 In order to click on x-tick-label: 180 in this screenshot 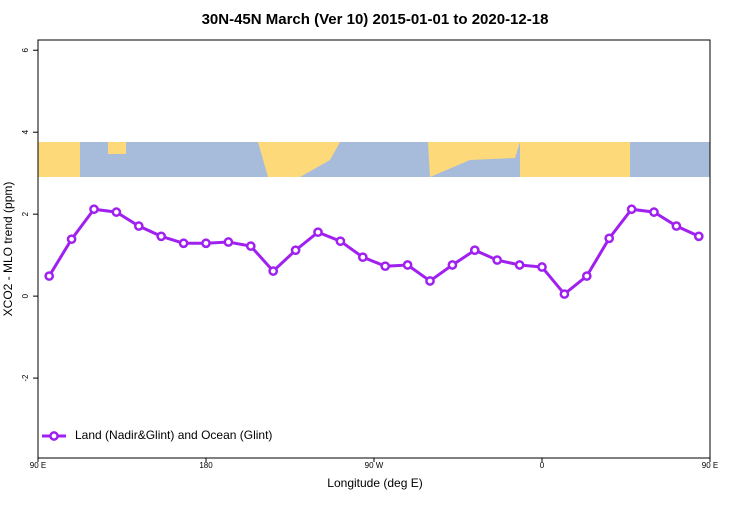, I will do `click(206, 465)`.